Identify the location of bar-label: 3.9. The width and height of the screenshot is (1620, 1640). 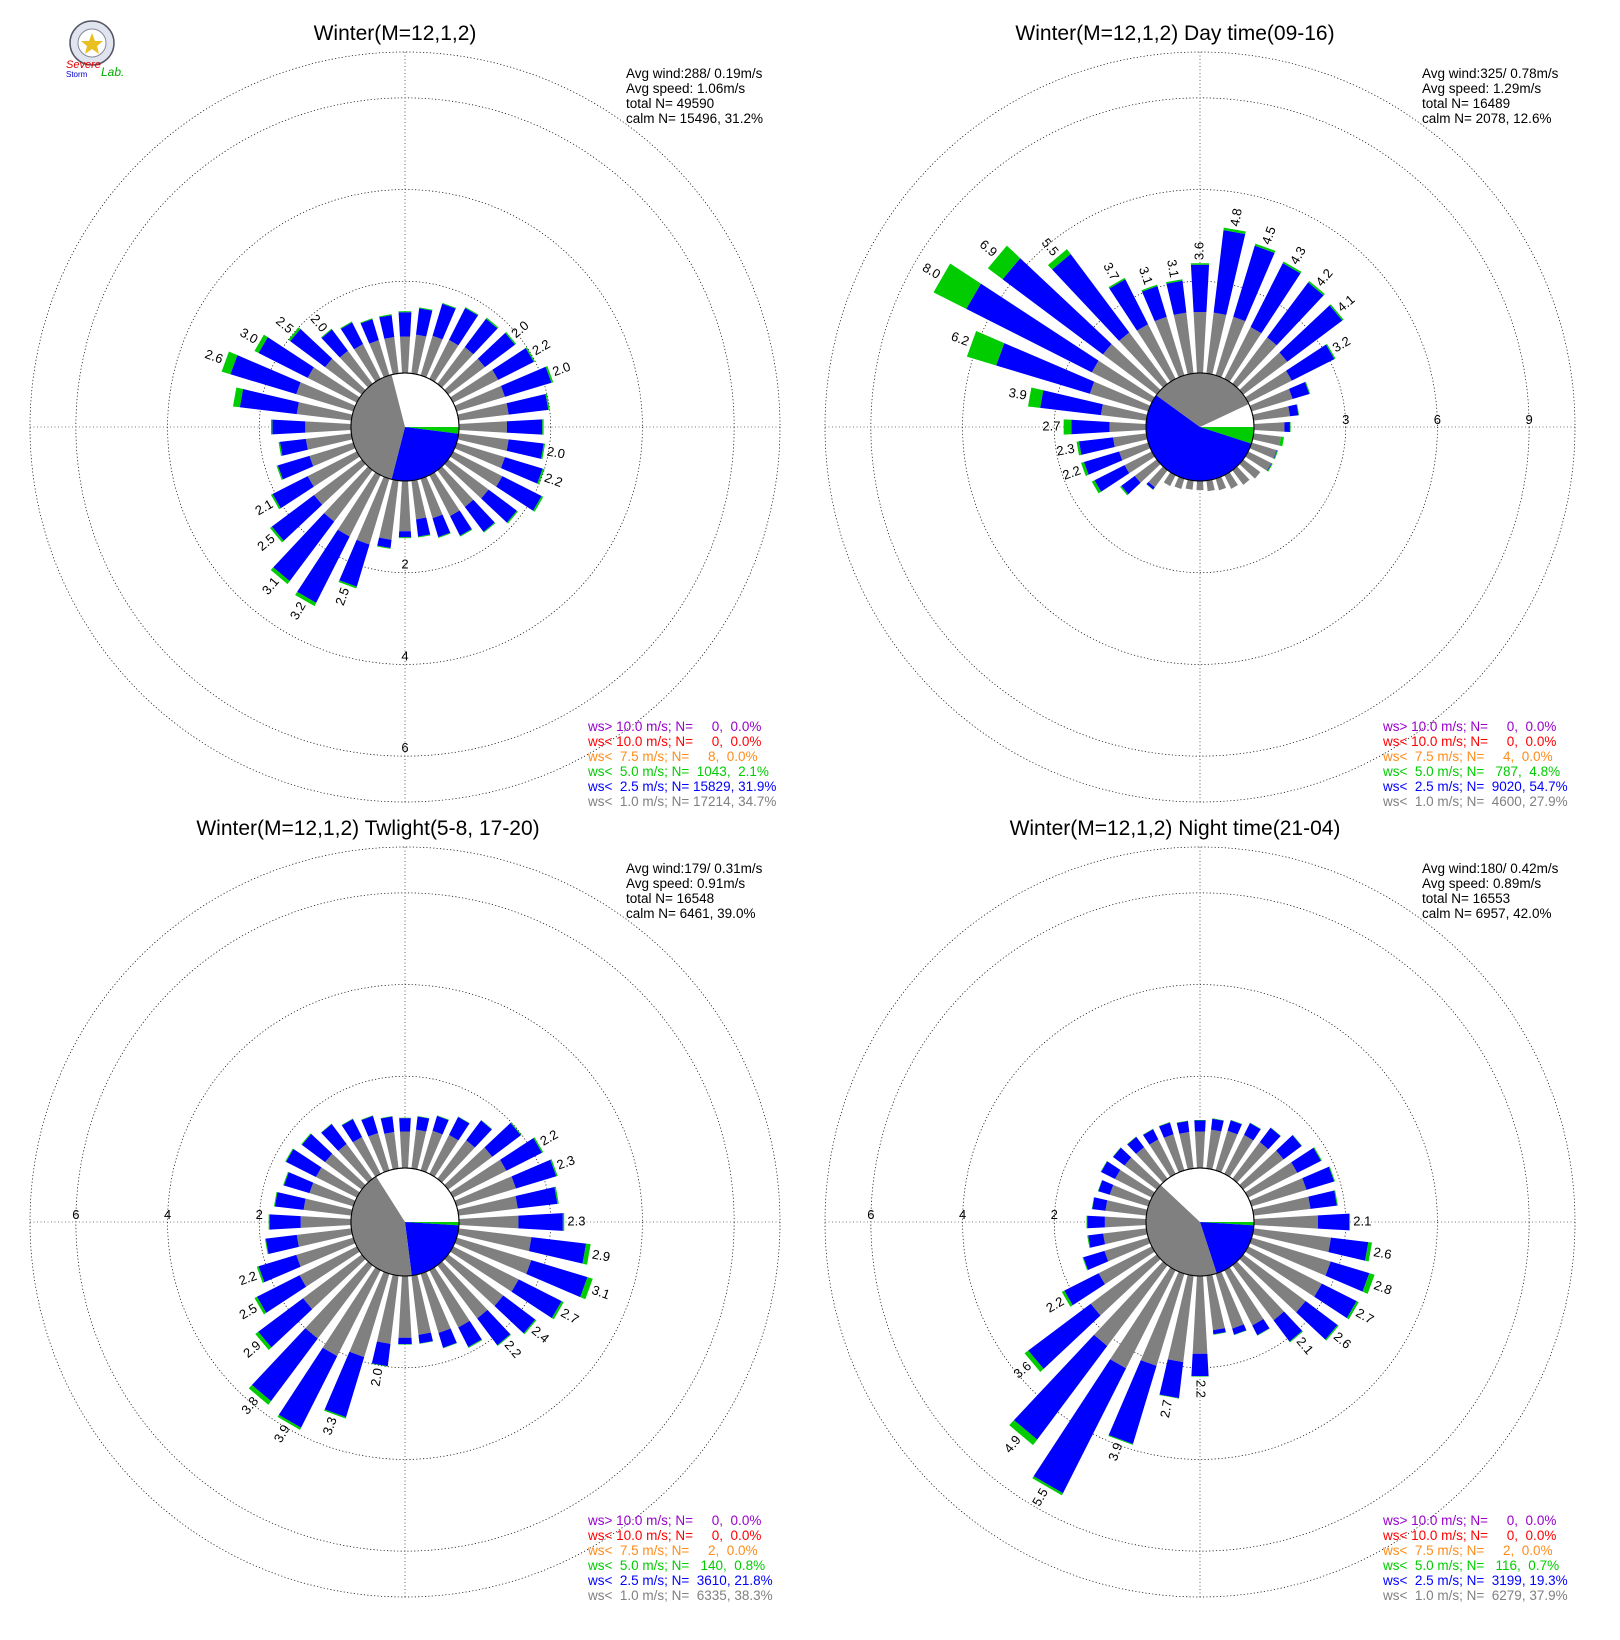
(1115, 1452).